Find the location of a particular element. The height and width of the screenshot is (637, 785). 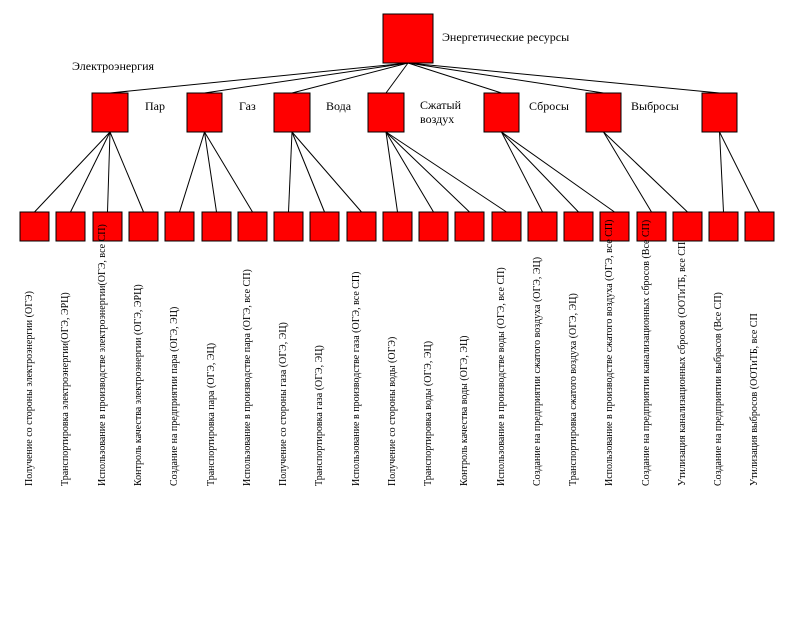

leaf-label-13: Контроль качества воды (ОГЭ, ЭЦ) is located at coordinates (464, 411).